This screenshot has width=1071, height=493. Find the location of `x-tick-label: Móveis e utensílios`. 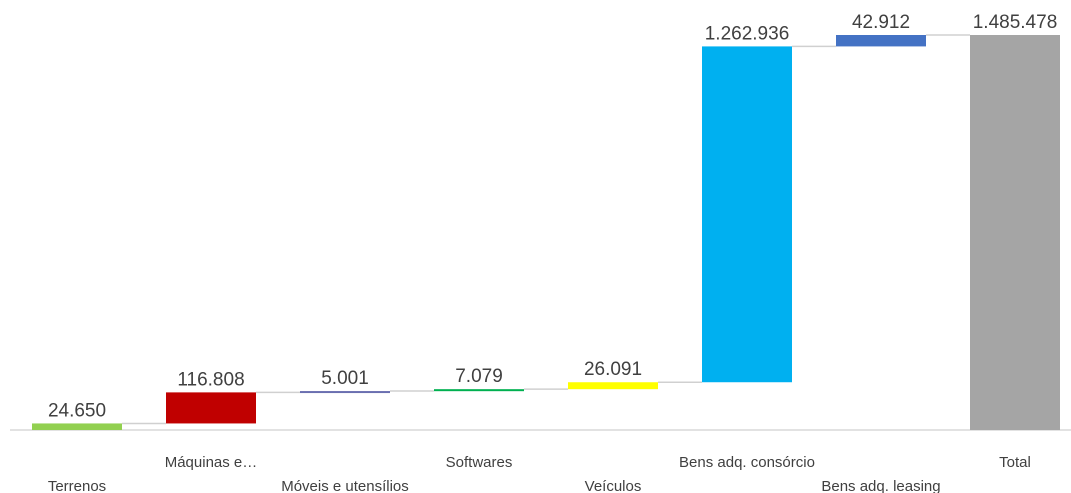

x-tick-label: Móveis e utensílios is located at coordinates (345, 485).